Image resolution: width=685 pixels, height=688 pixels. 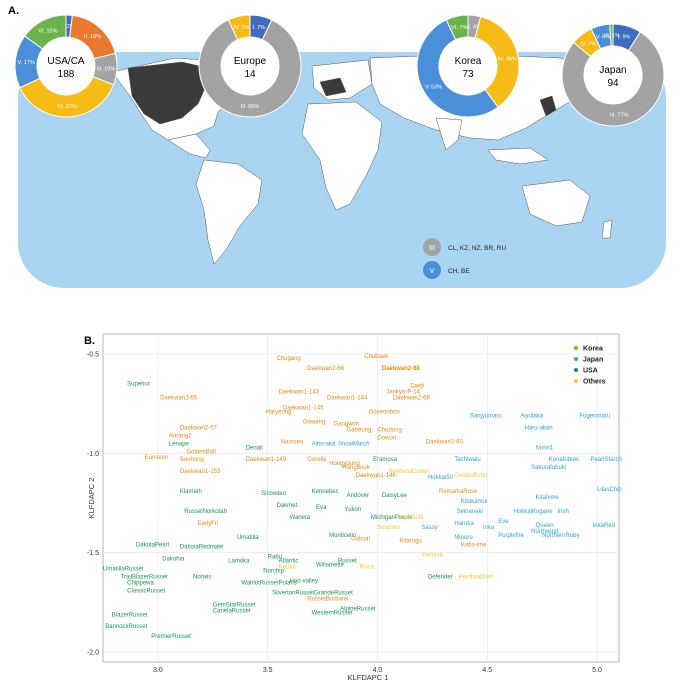 What do you see at coordinates (359, 430) in the screenshot?
I see `point-label: Gaheung` at bounding box center [359, 430].